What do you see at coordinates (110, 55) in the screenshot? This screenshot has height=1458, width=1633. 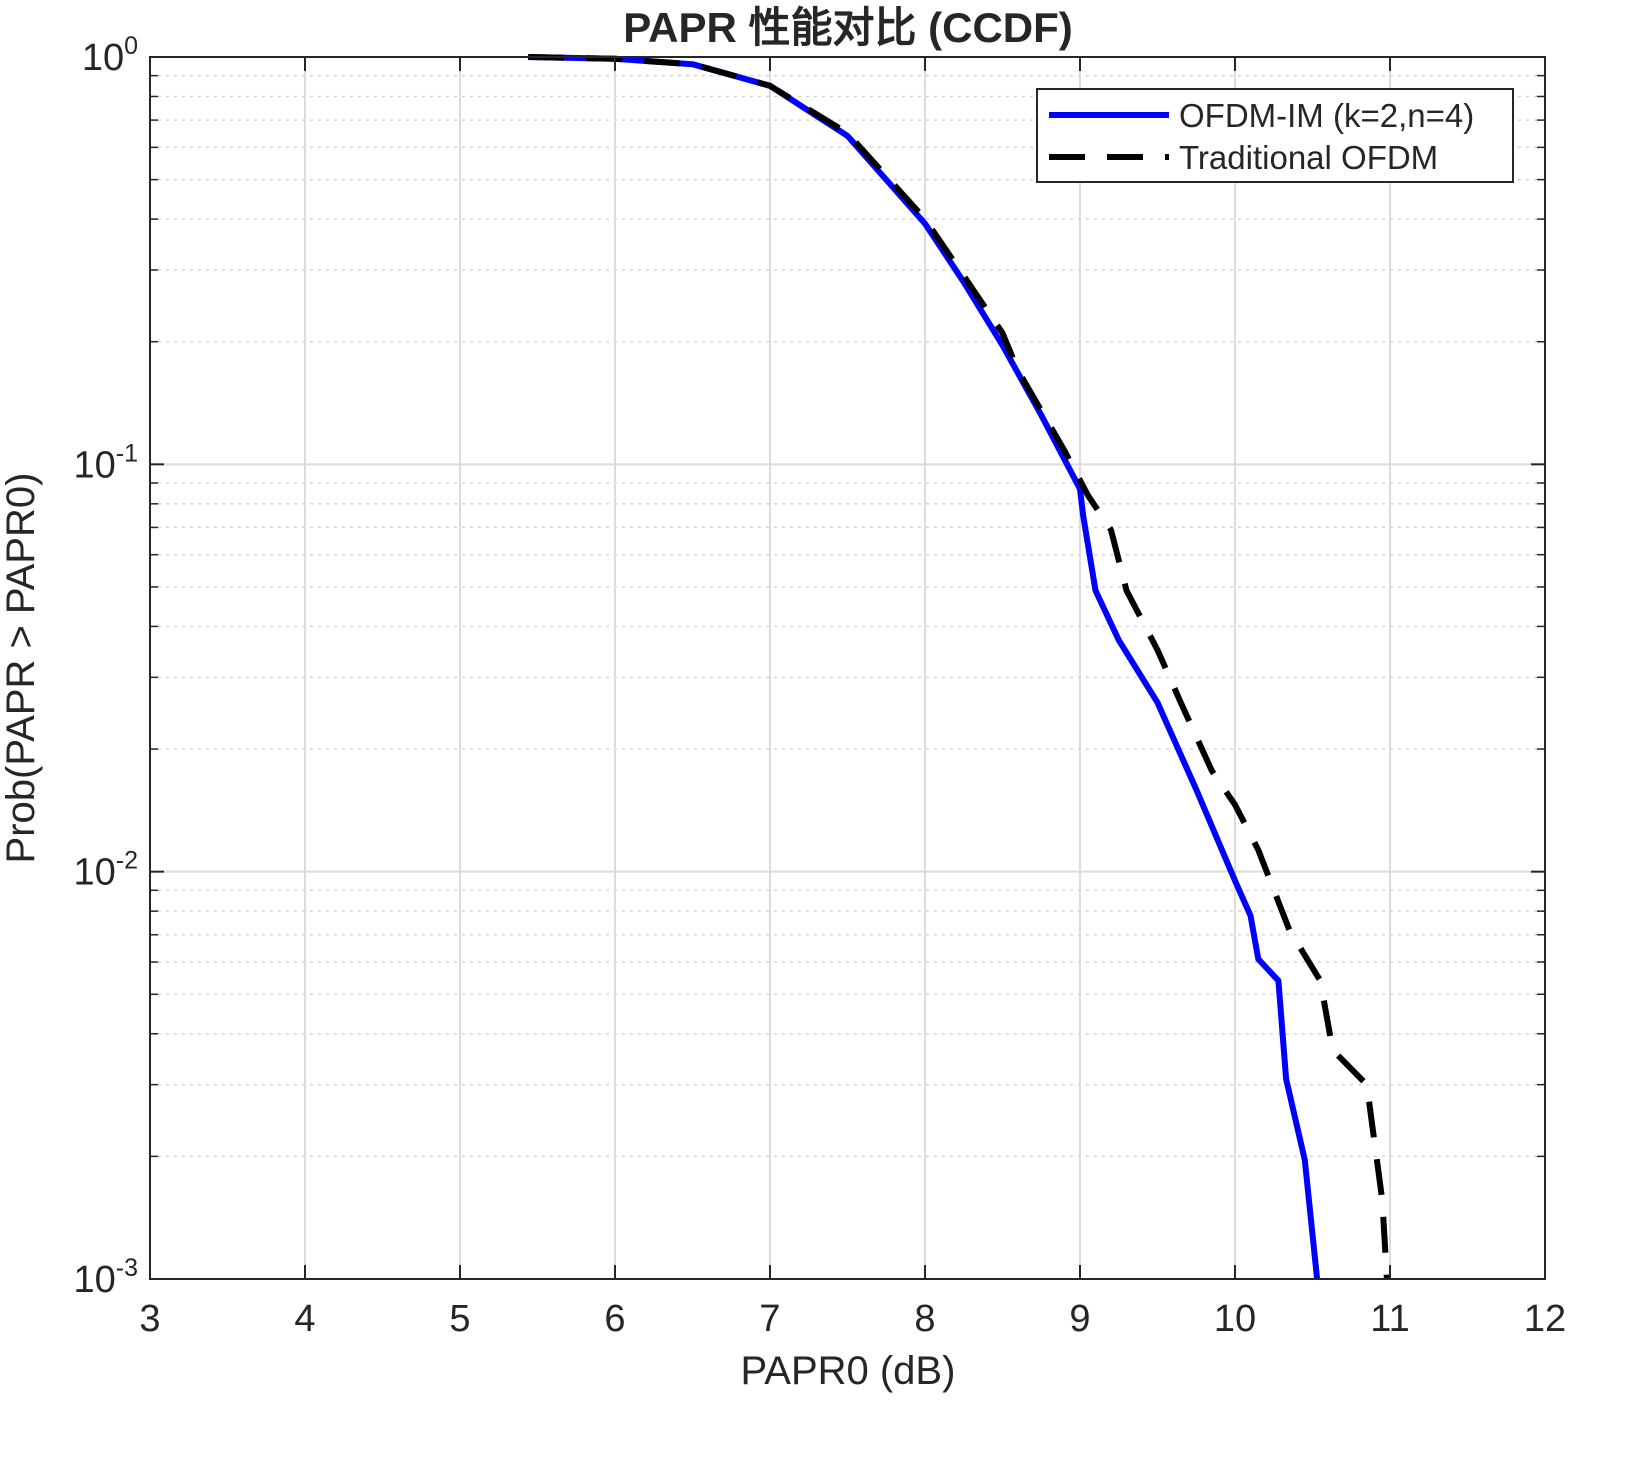 I see `y-tick-label: 10⁰` at bounding box center [110, 55].